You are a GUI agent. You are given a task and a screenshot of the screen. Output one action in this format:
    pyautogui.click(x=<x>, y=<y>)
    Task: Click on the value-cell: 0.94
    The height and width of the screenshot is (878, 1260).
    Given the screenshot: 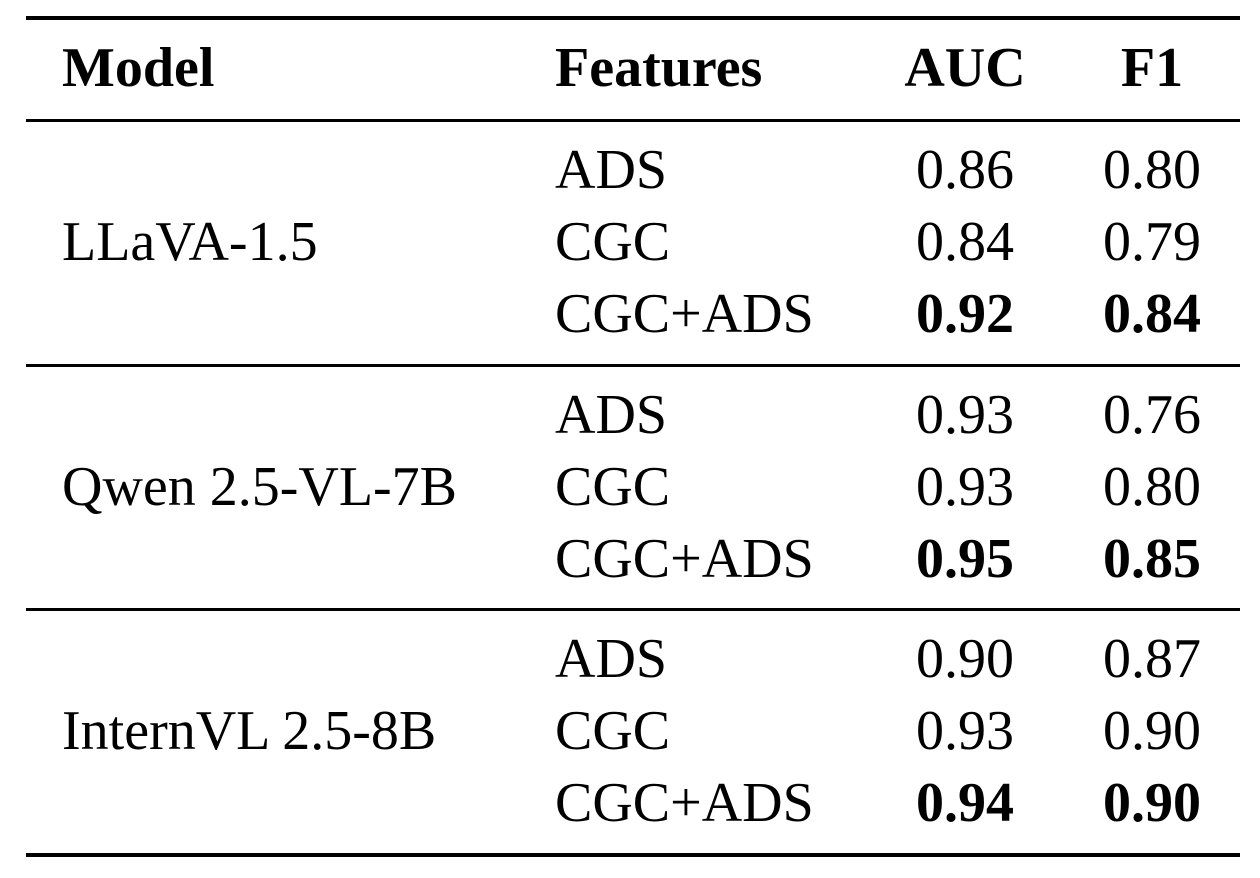 What is the action you would take?
    pyautogui.click(x=965, y=803)
    